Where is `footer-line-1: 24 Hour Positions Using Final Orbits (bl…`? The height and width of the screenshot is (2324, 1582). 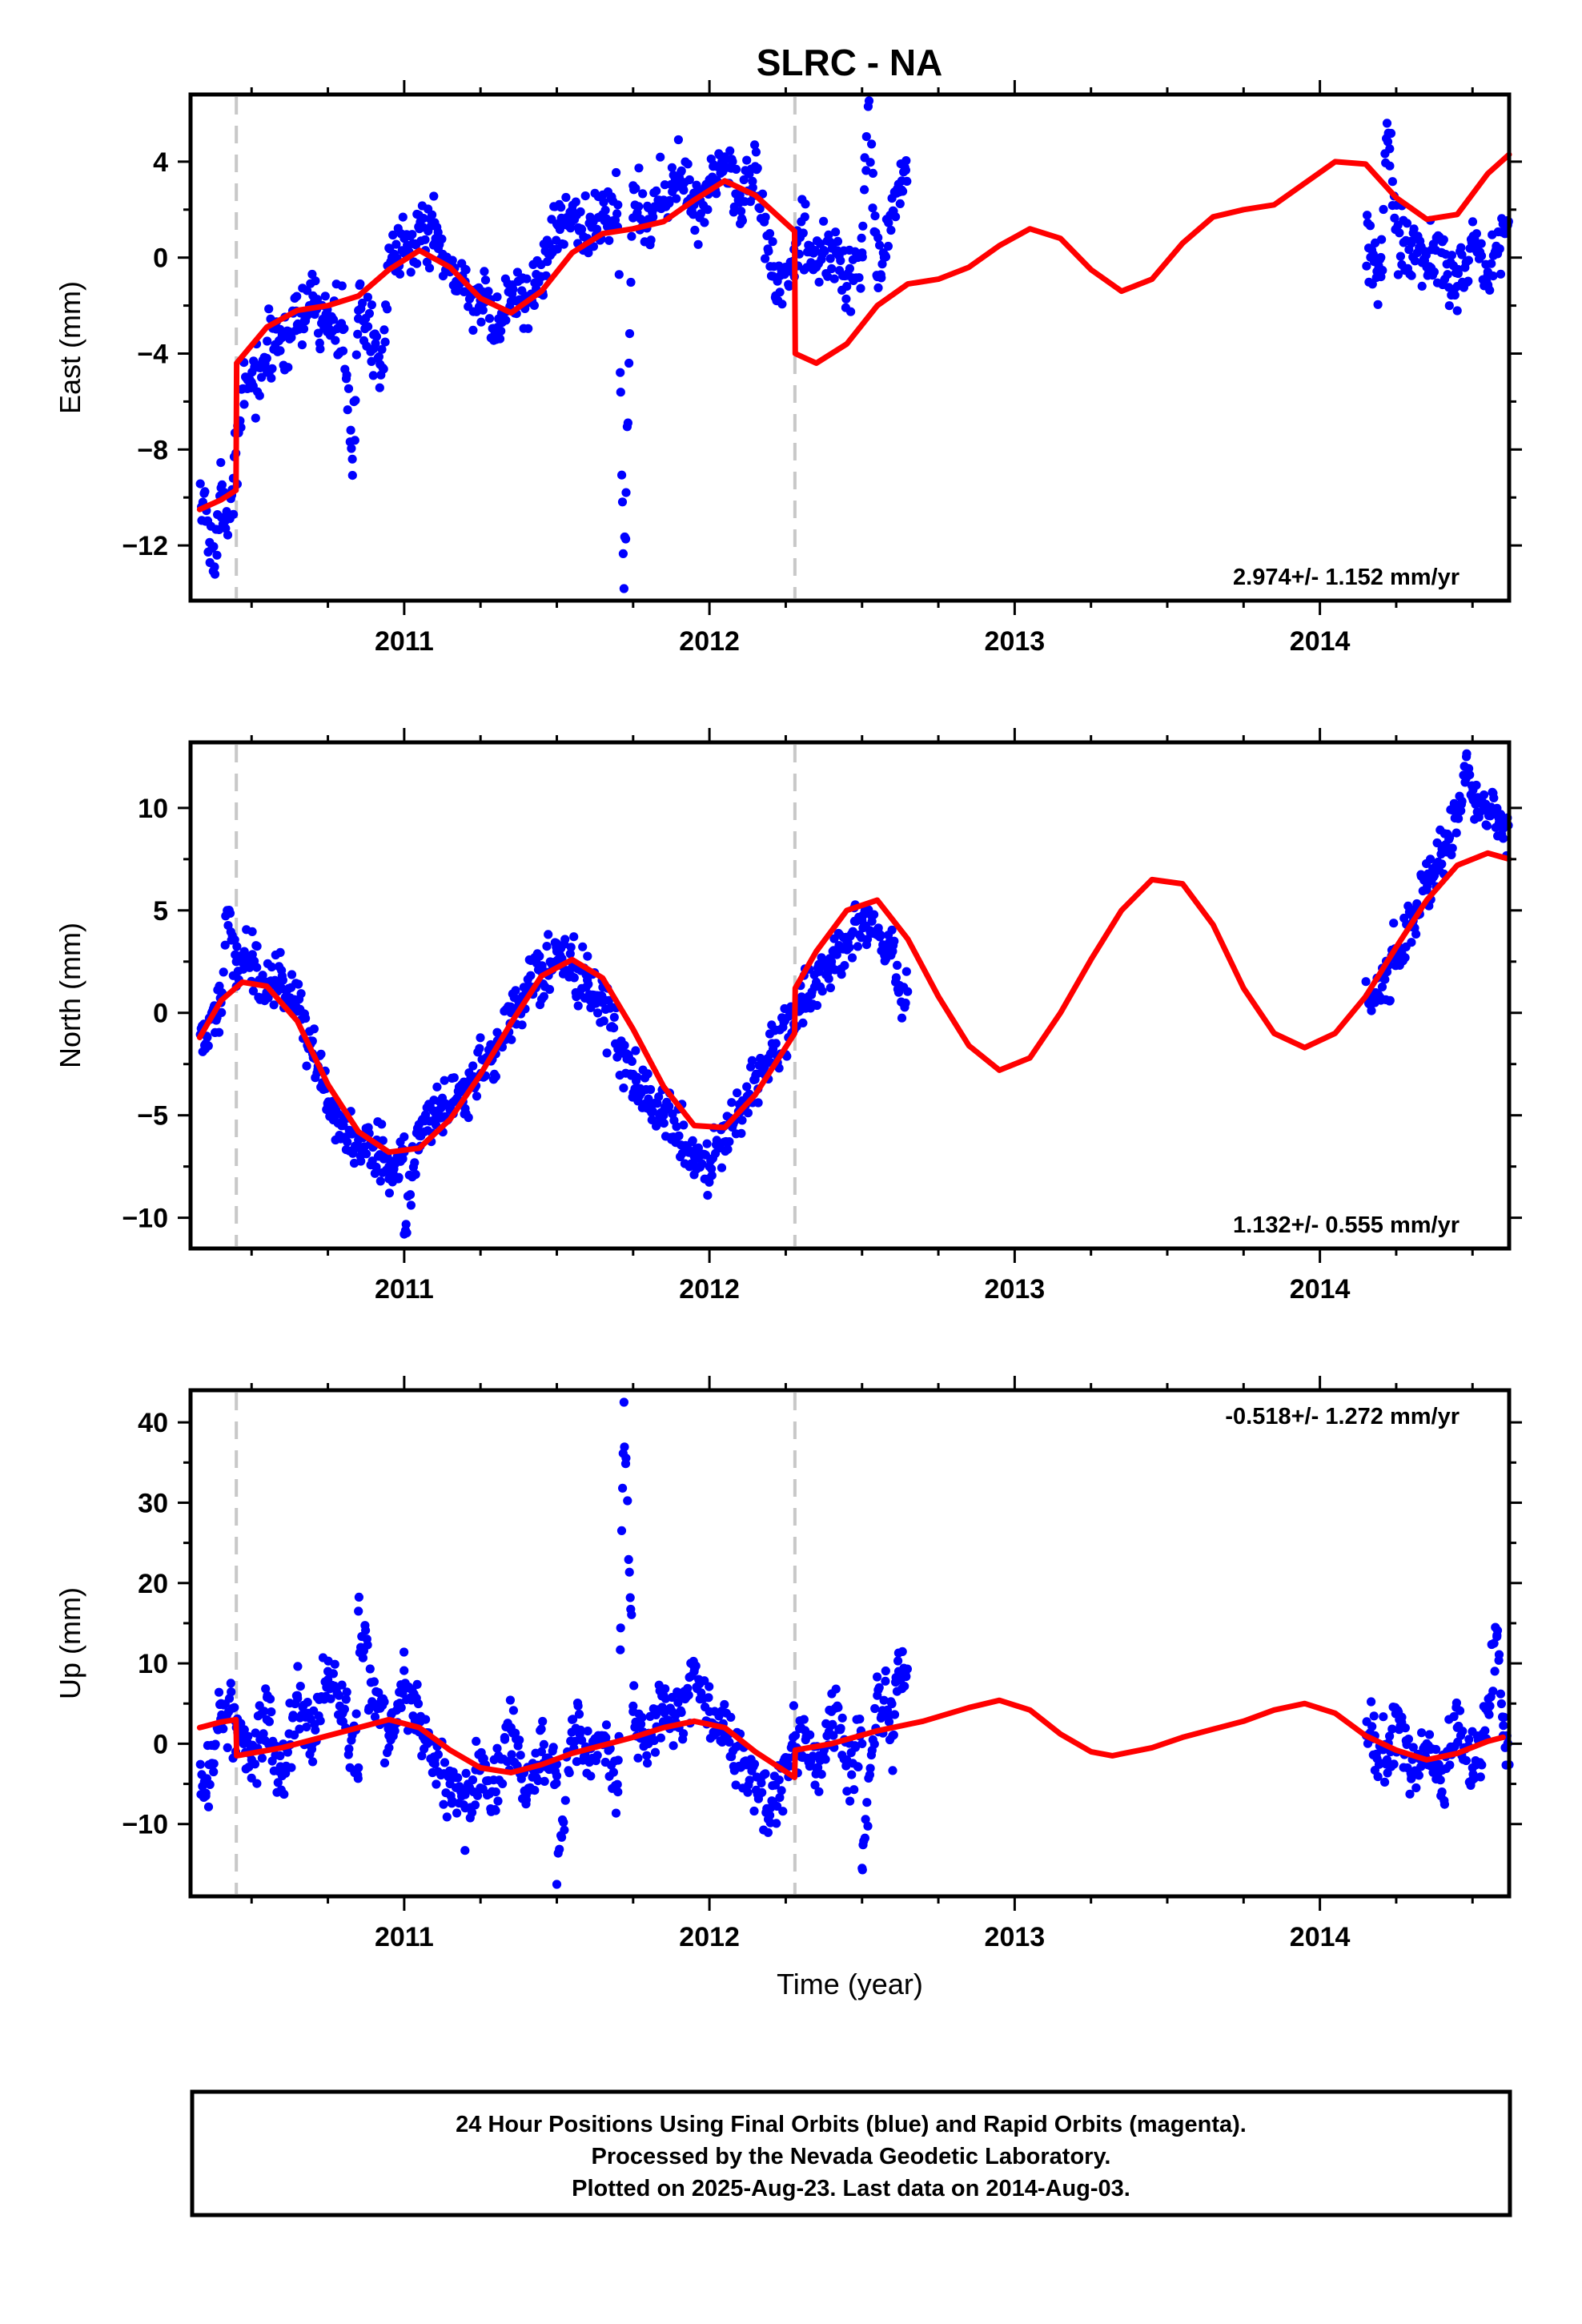
footer-line-1: 24 Hour Positions Using Final Orbits (bl… is located at coordinates (851, 2124).